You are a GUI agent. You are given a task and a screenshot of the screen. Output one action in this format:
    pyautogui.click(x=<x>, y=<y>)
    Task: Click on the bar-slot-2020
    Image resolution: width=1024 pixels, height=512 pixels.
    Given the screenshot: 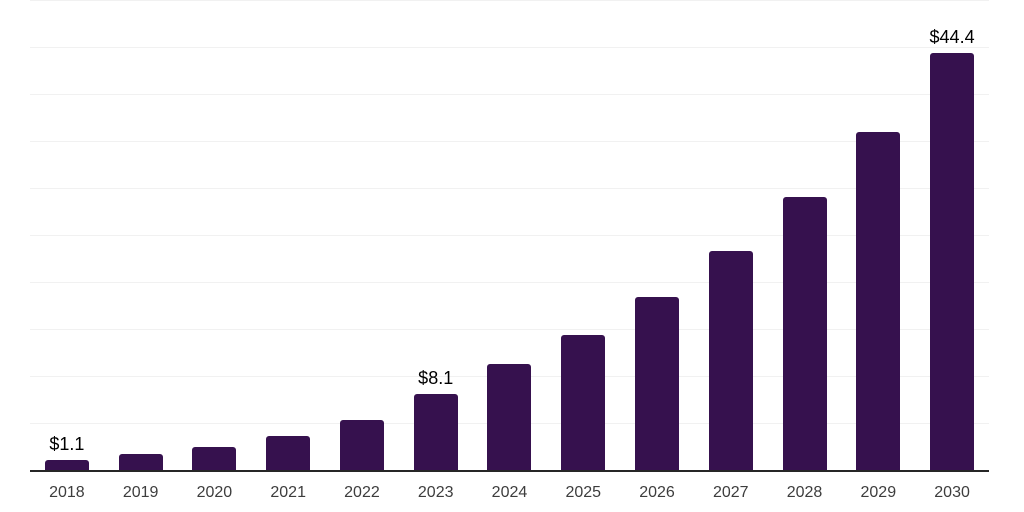 What is the action you would take?
    pyautogui.click(x=215, y=235)
    